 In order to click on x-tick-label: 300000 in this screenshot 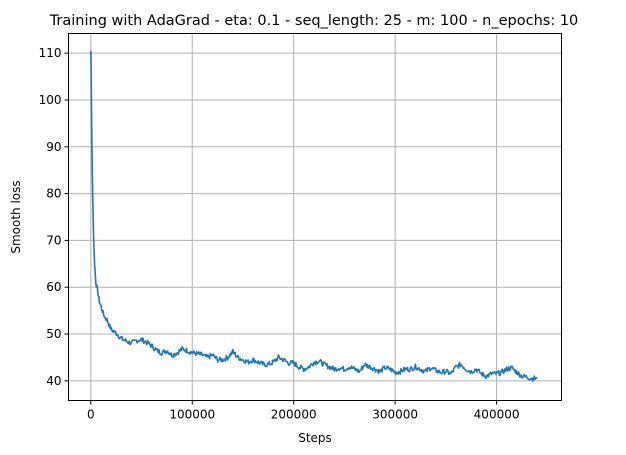, I will do `click(395, 415)`.